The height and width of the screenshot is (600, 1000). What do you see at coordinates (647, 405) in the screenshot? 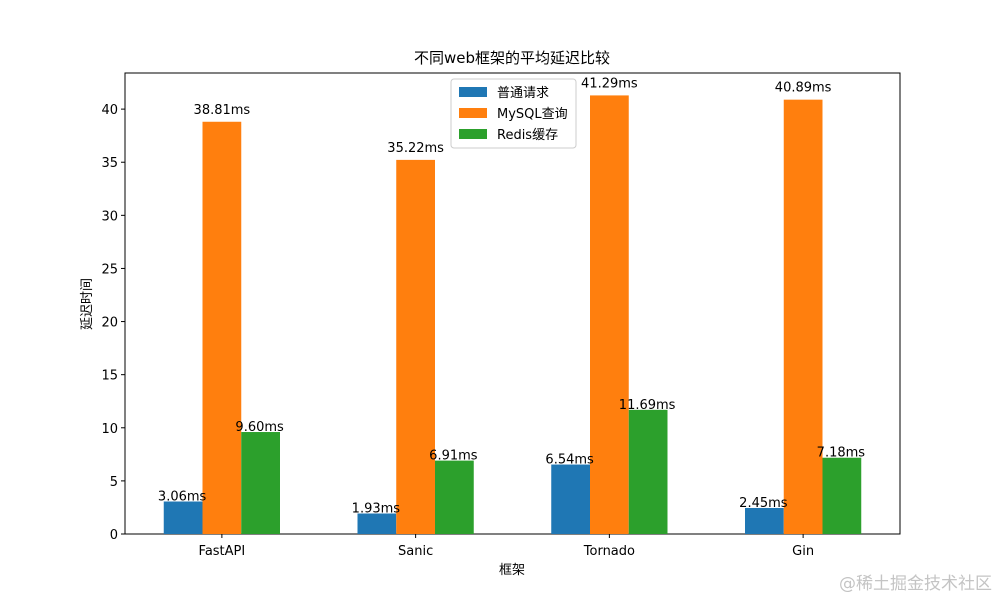
I see `data-label: 11.69ms` at bounding box center [647, 405].